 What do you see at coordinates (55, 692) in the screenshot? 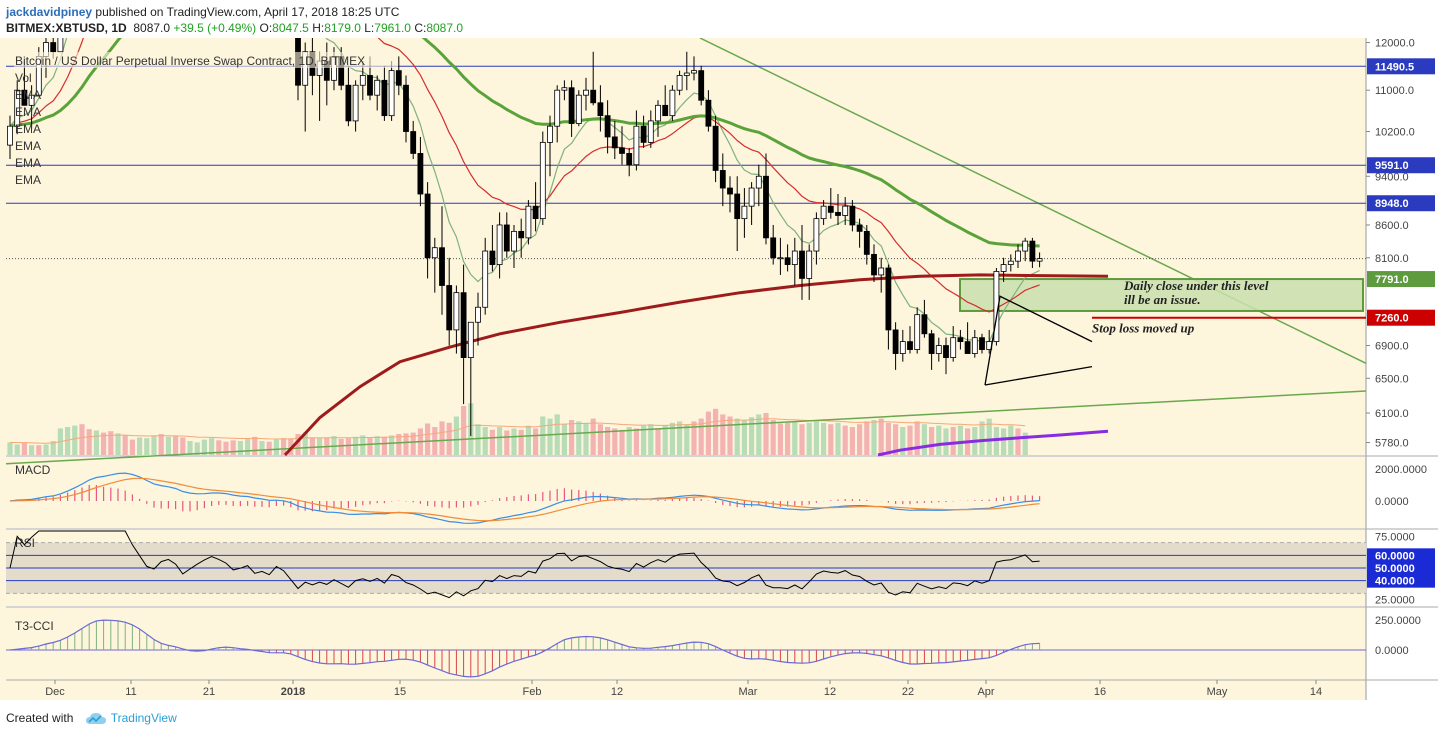
I see `time-tick-label: Dec` at bounding box center [55, 692].